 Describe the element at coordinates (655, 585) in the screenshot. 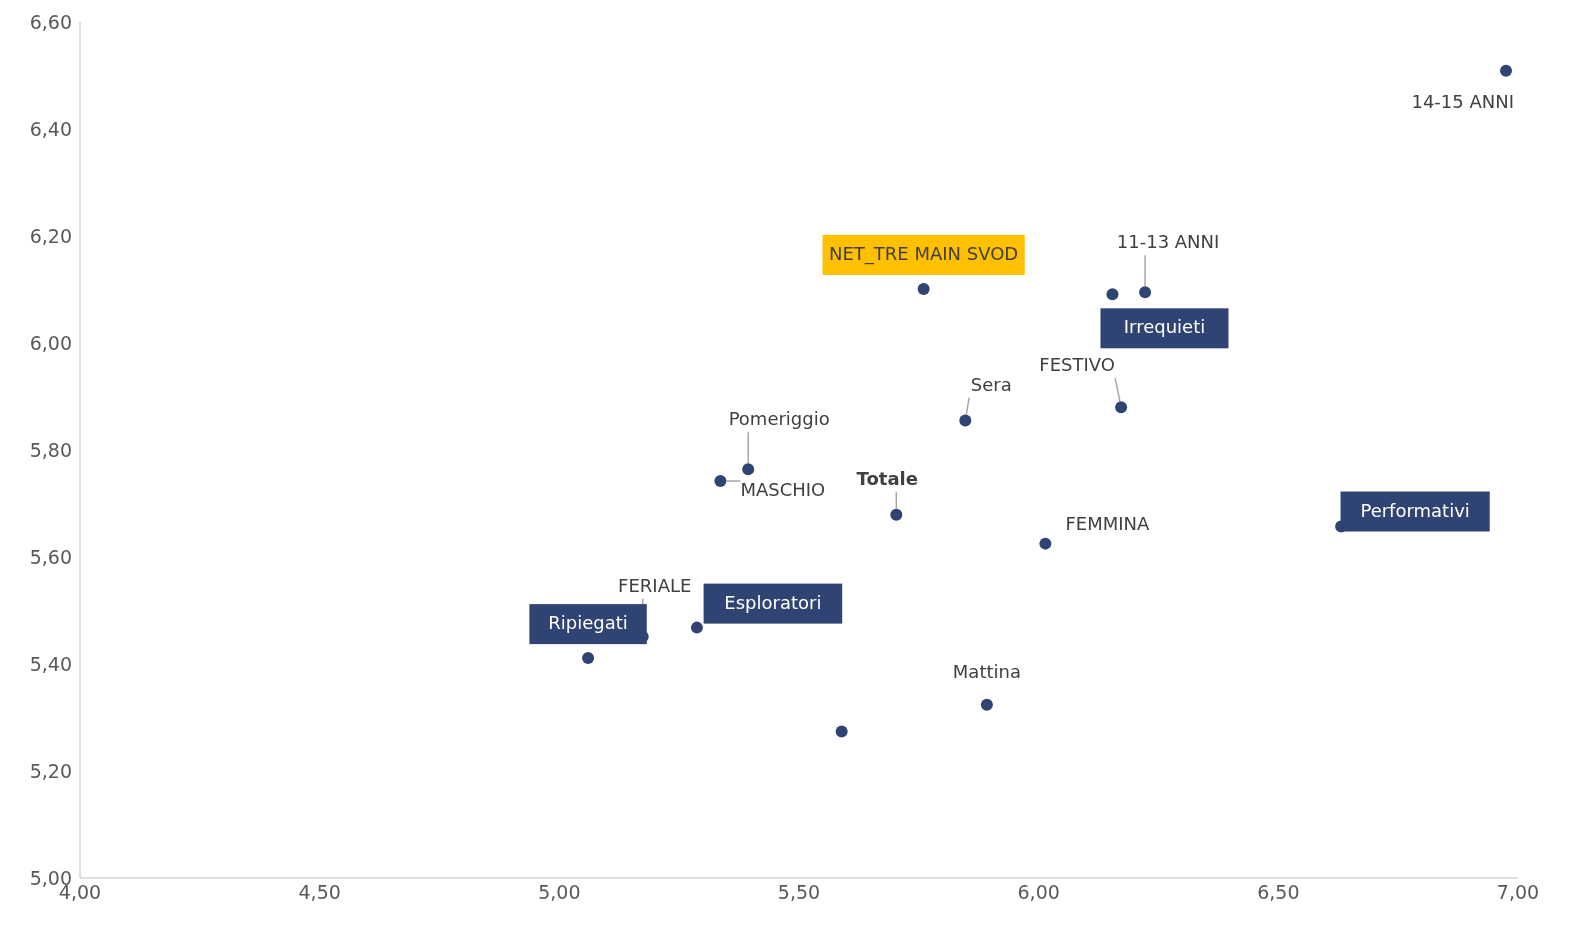

I see `annotation: FERIALE` at that location.